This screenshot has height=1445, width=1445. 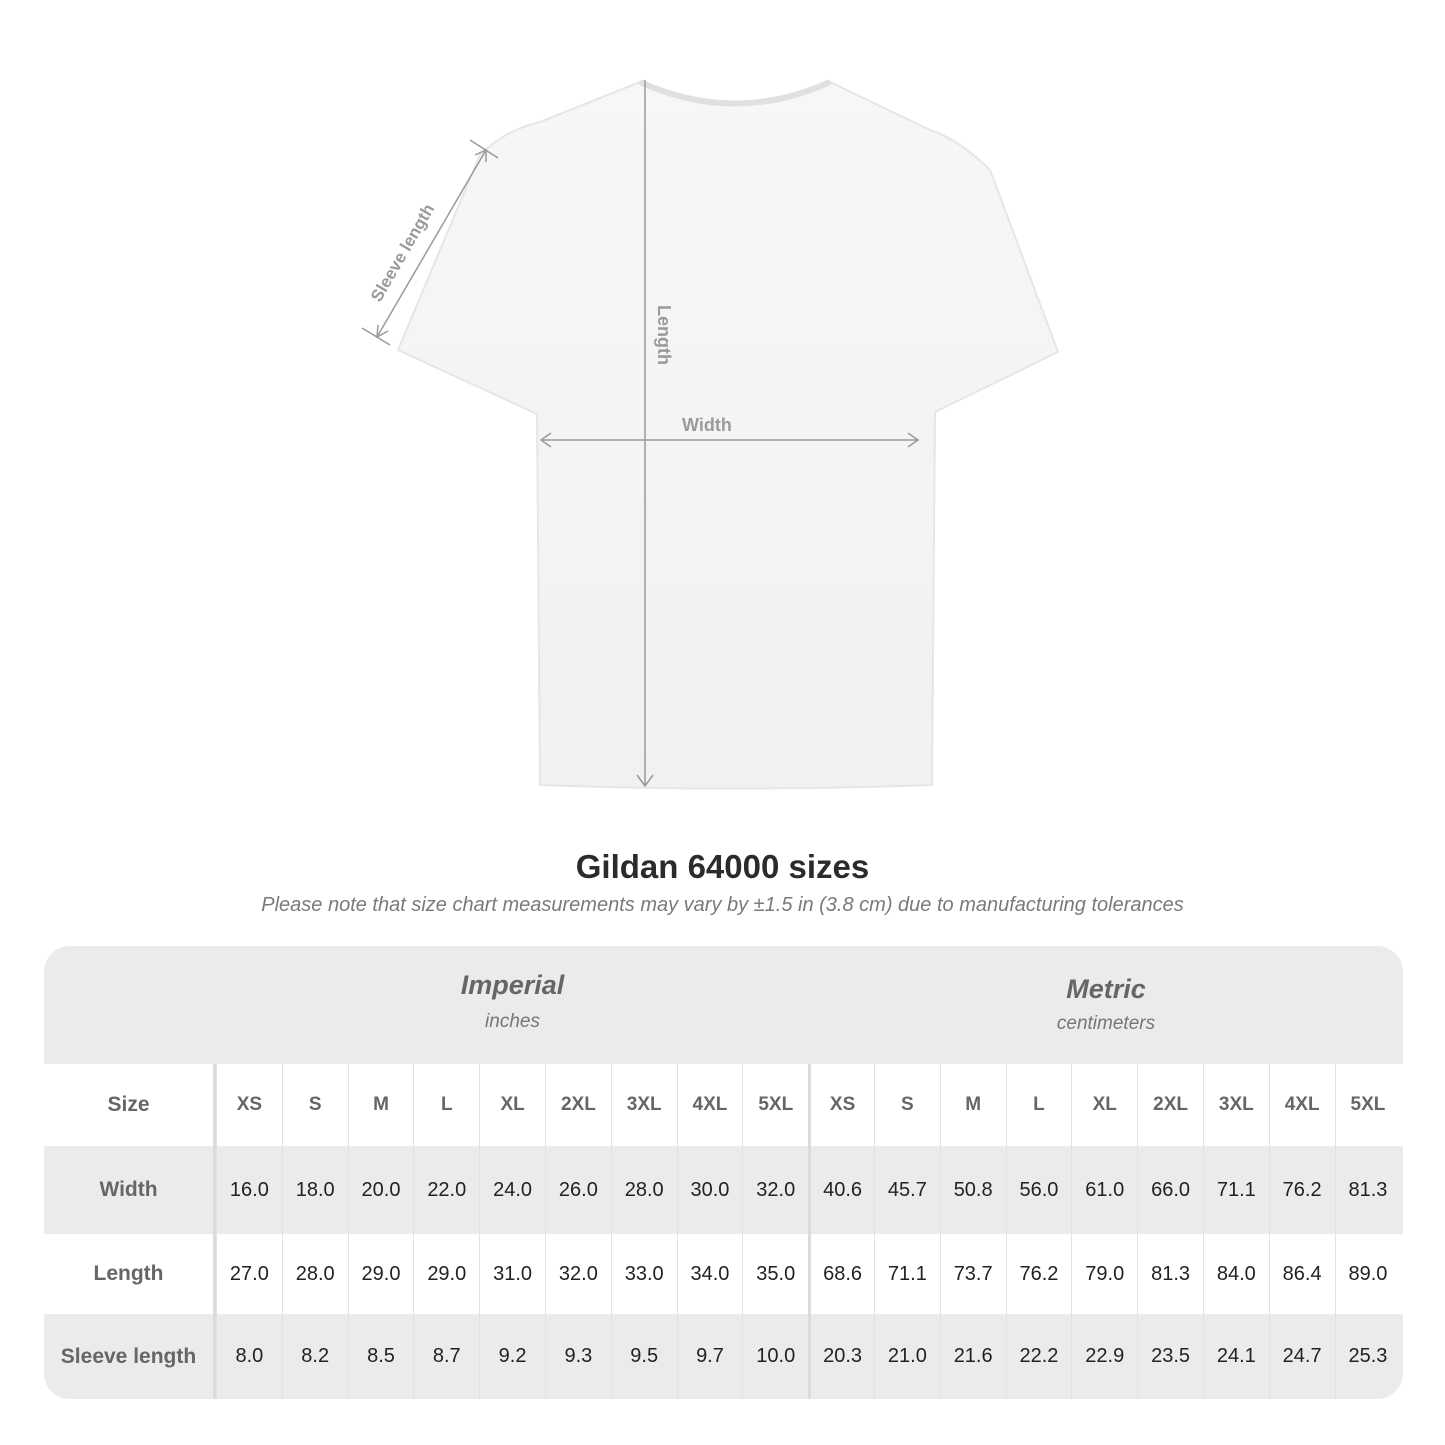 I want to click on table-cell: 35.0, so click(x=775, y=1274).